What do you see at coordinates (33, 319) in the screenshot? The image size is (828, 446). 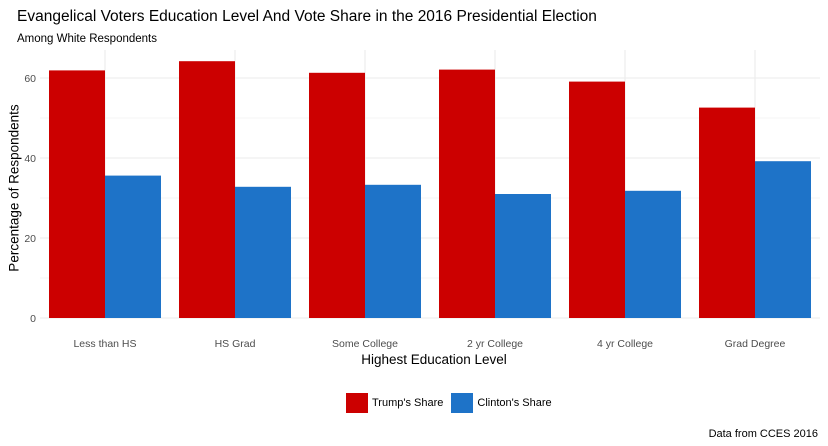 I see `y-tick-label: 0` at bounding box center [33, 319].